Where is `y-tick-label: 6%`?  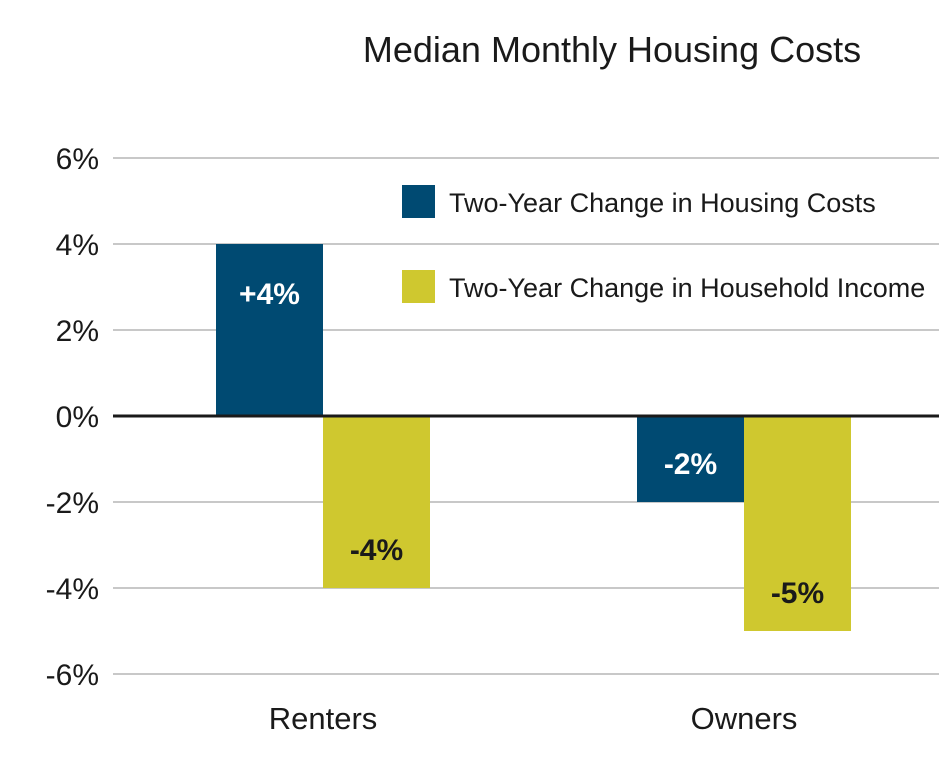 y-tick-label: 6% is located at coordinates (77, 159).